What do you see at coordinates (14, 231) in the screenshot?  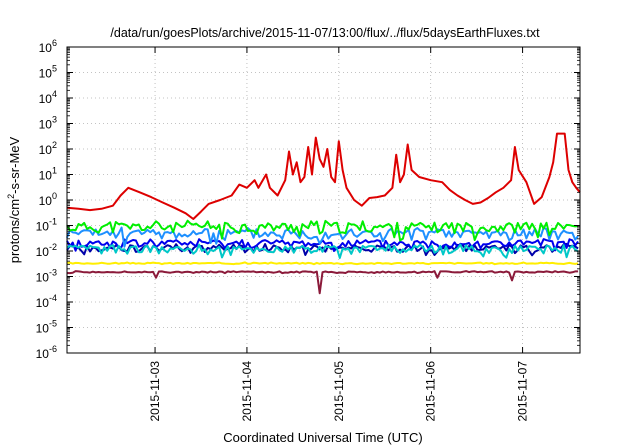 I see `y-axis-label-main: protons/cm` at bounding box center [14, 231].